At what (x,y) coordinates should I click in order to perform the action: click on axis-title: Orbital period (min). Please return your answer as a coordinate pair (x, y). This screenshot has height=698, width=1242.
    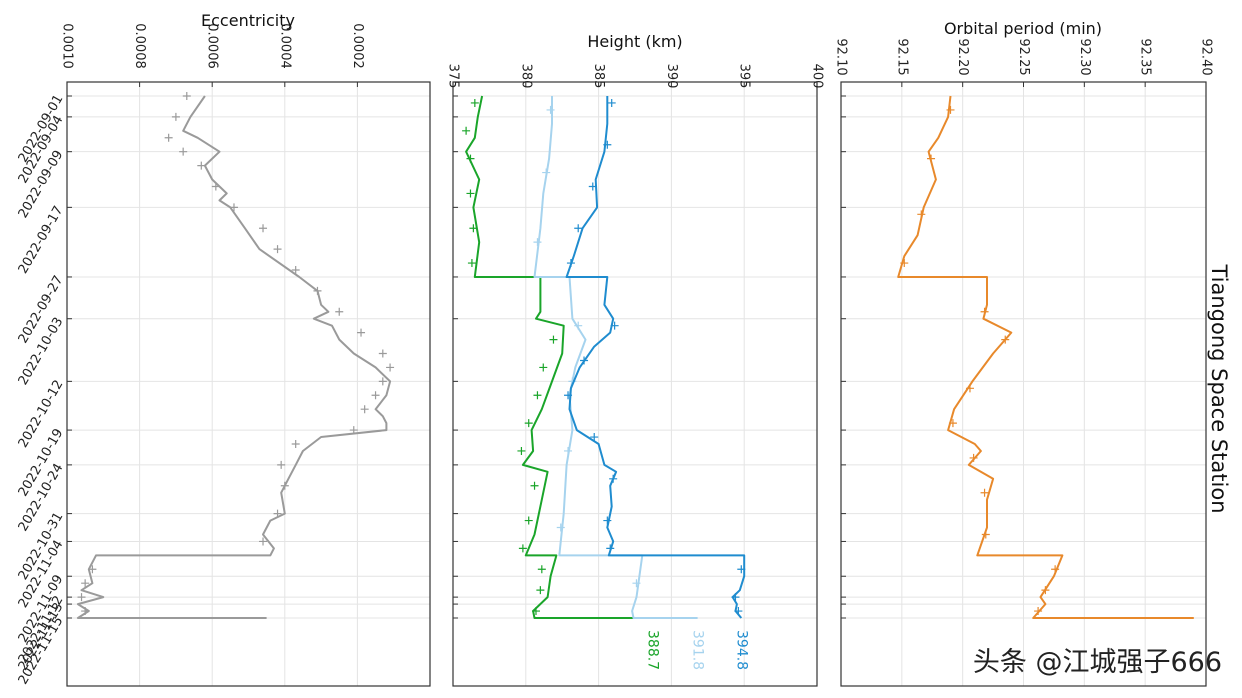
    Looking at the image, I should click on (1023, 28).